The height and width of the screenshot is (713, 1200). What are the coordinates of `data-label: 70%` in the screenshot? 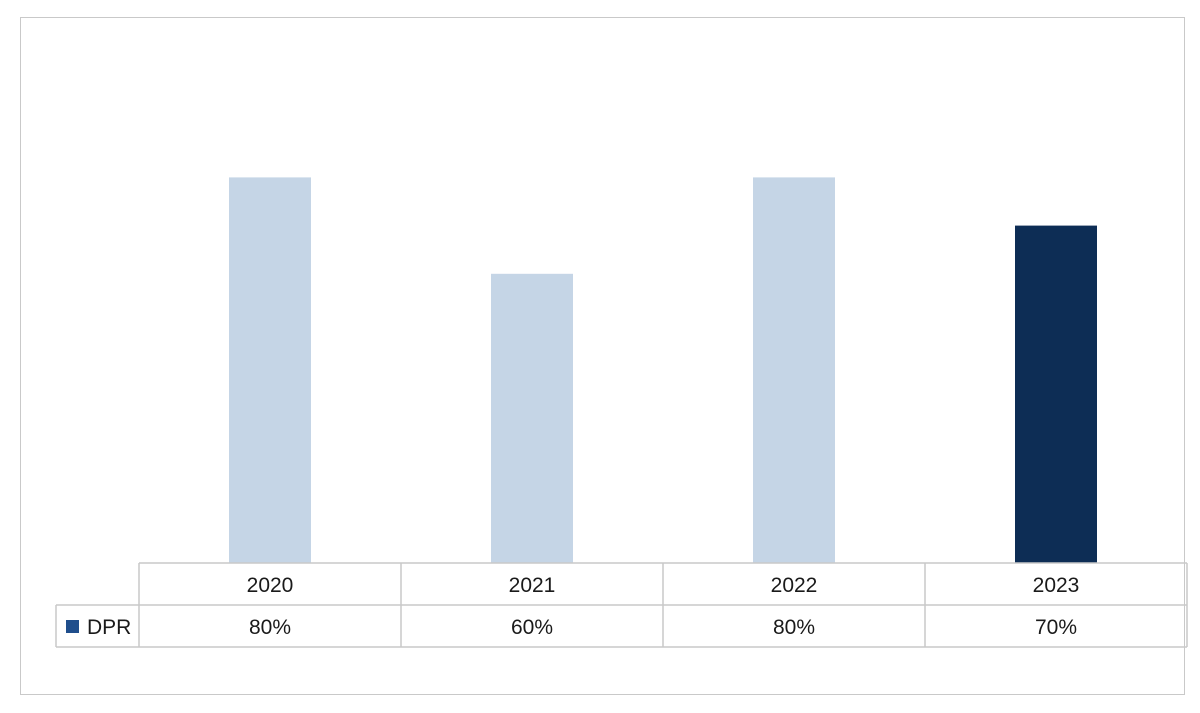 It's located at (1056, 627).